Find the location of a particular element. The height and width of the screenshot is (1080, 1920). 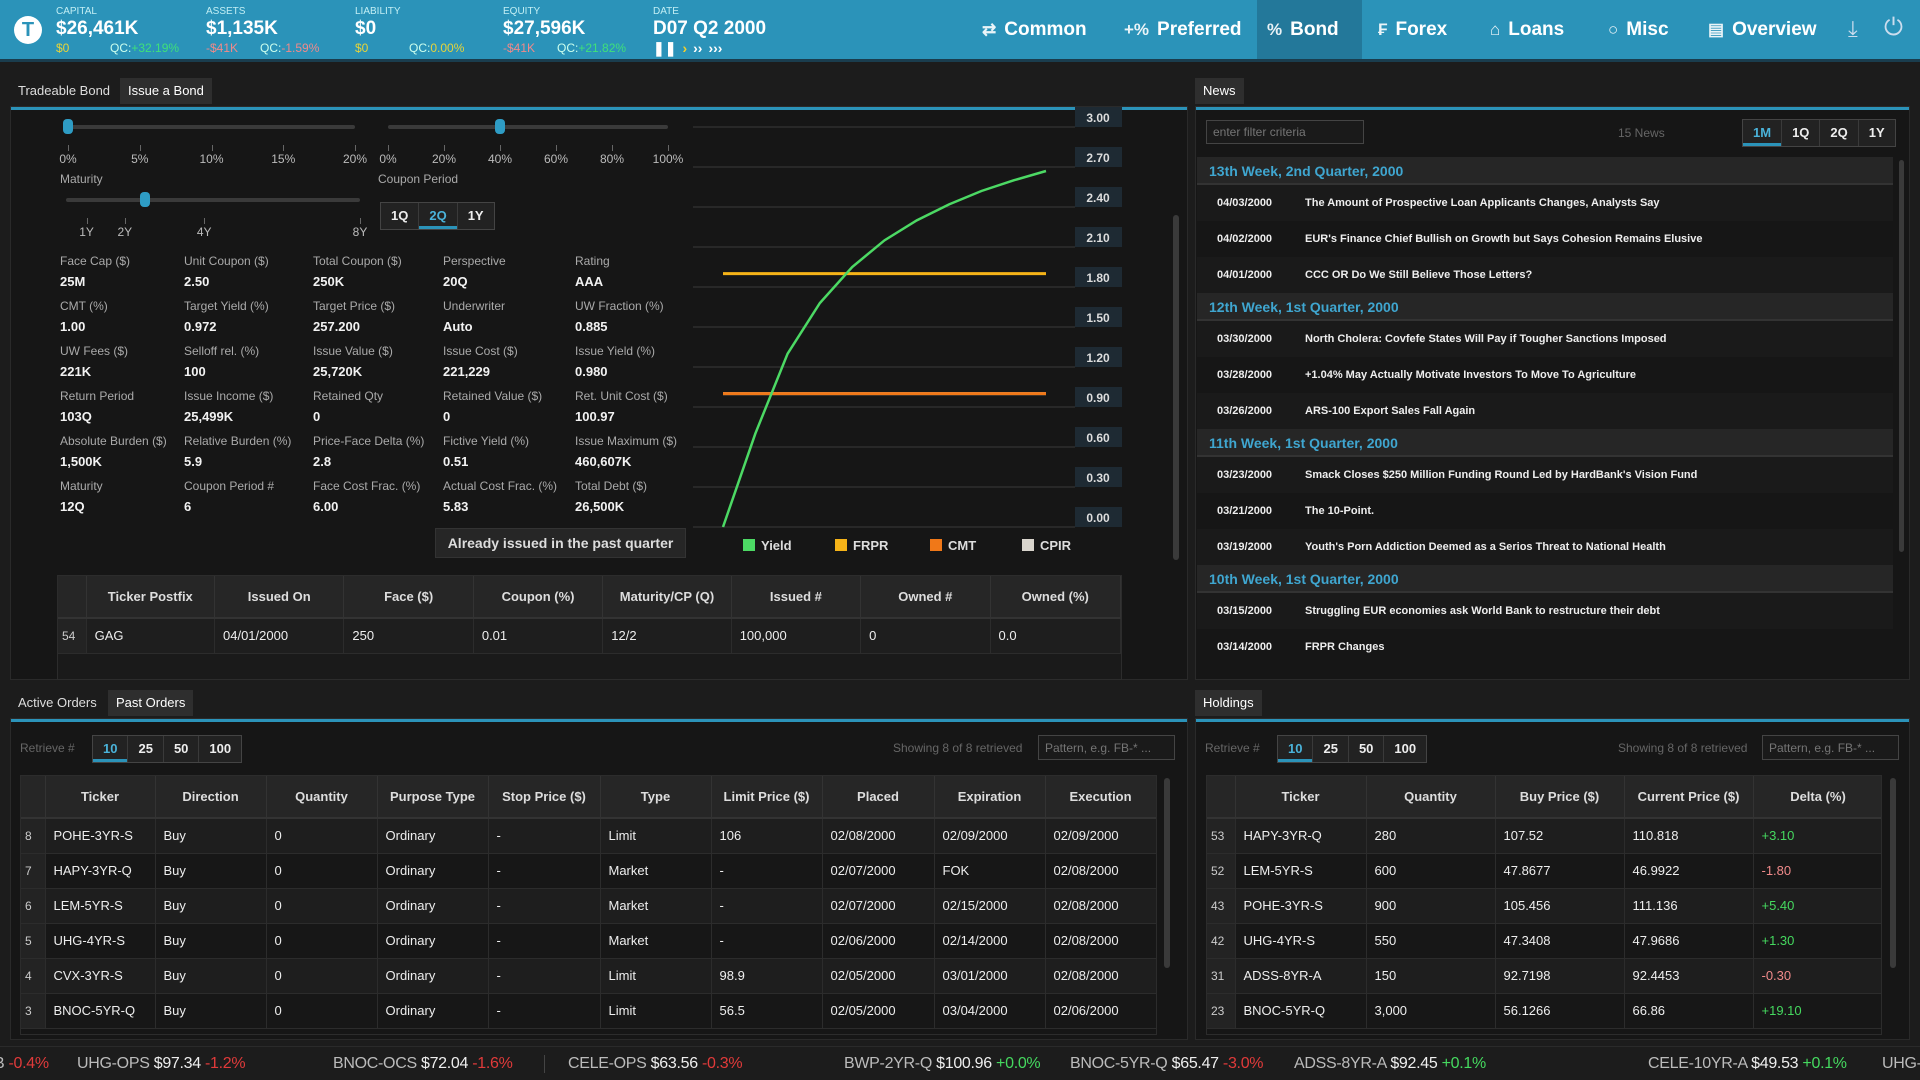

play-icon: › is located at coordinates (685, 48).